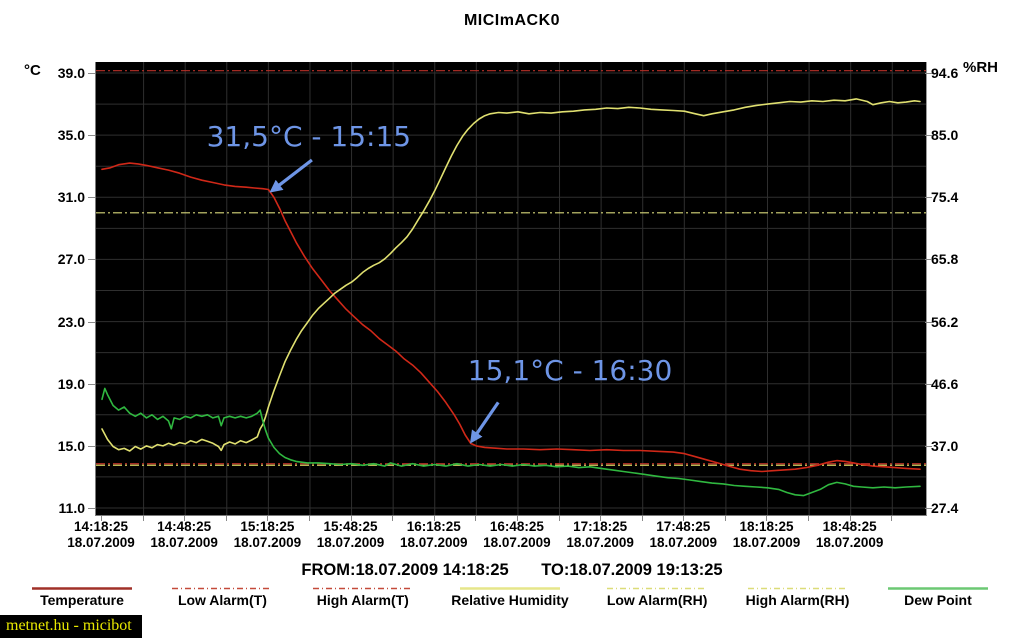 The width and height of the screenshot is (1024, 640). I want to click on x-axis-tick-label: 18:18:25 18.07.2009, so click(766, 534).